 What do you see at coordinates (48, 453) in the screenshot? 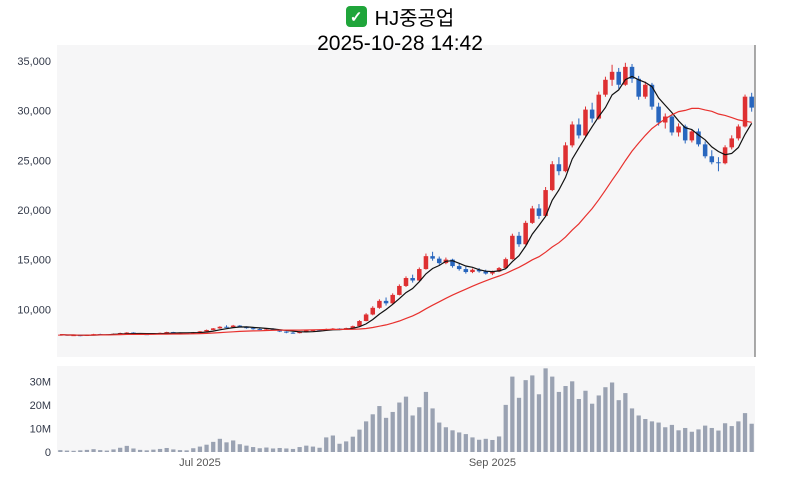
I see `svg-text: 0` at bounding box center [48, 453].